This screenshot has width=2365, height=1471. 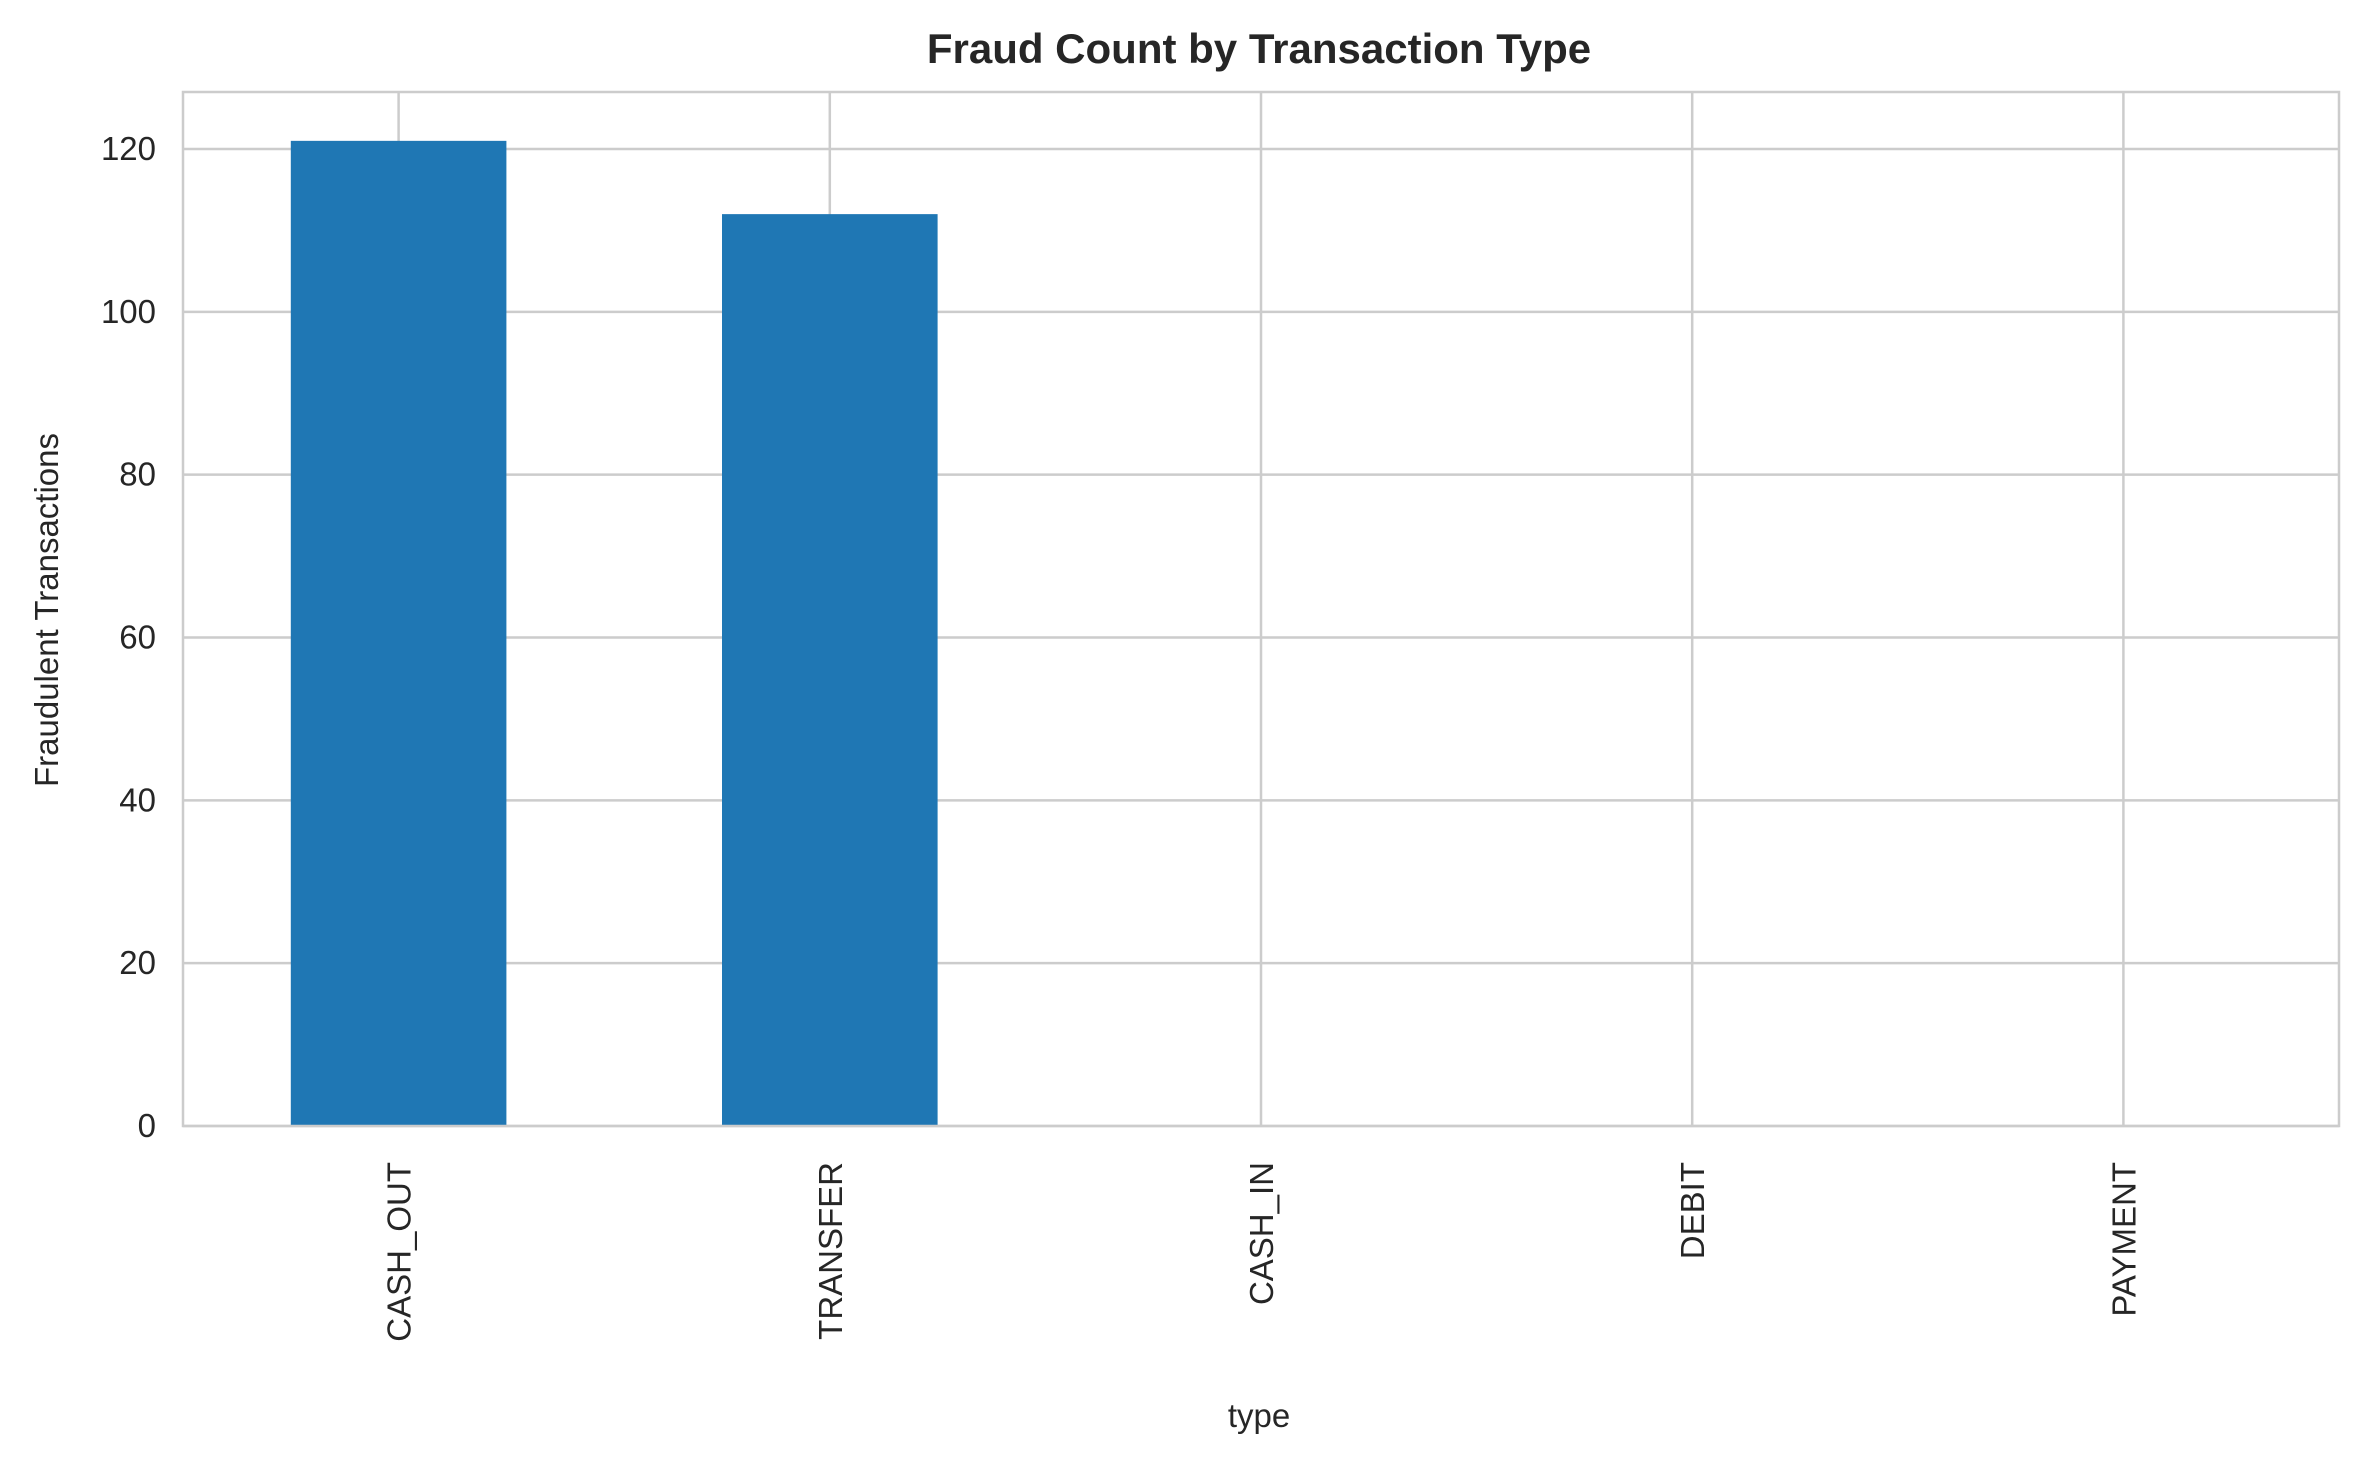 What do you see at coordinates (147, 1125) in the screenshot?
I see `y-tick-label: 0` at bounding box center [147, 1125].